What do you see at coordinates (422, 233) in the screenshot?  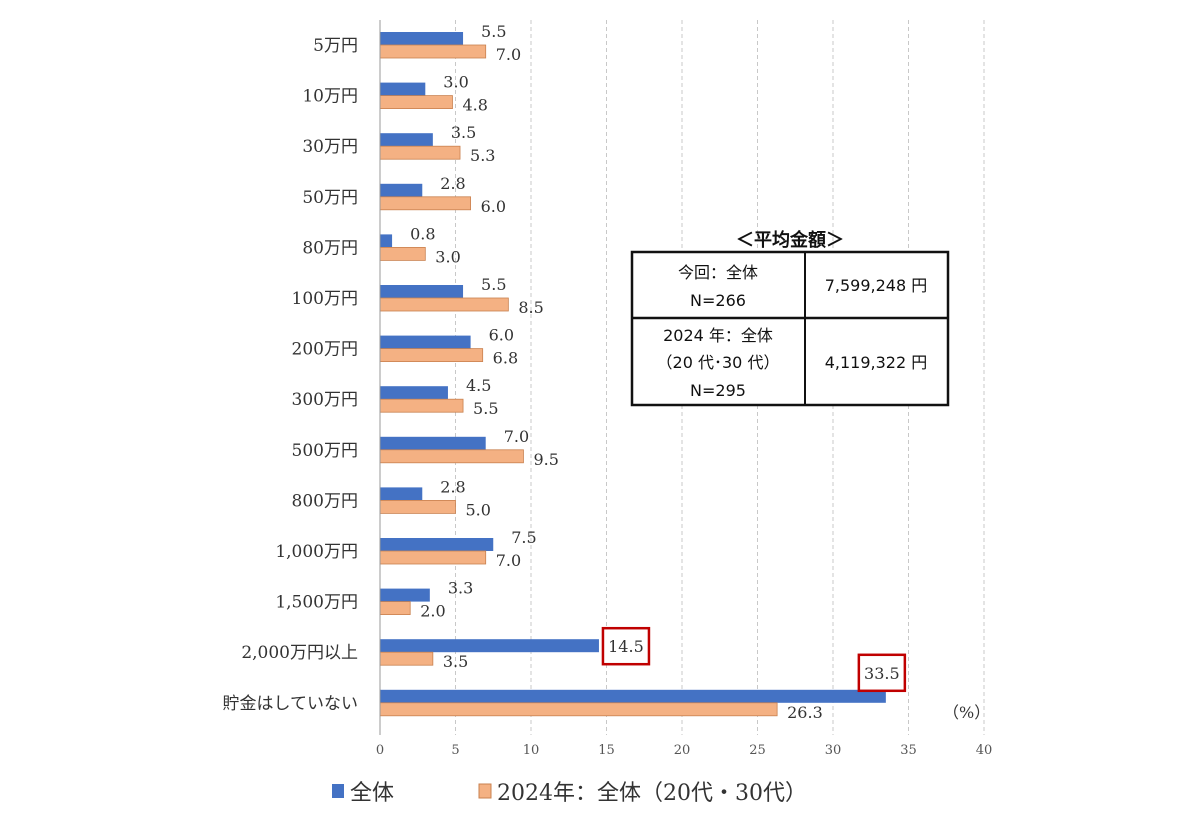 I see `data-label-series-0: 0.8` at bounding box center [422, 233].